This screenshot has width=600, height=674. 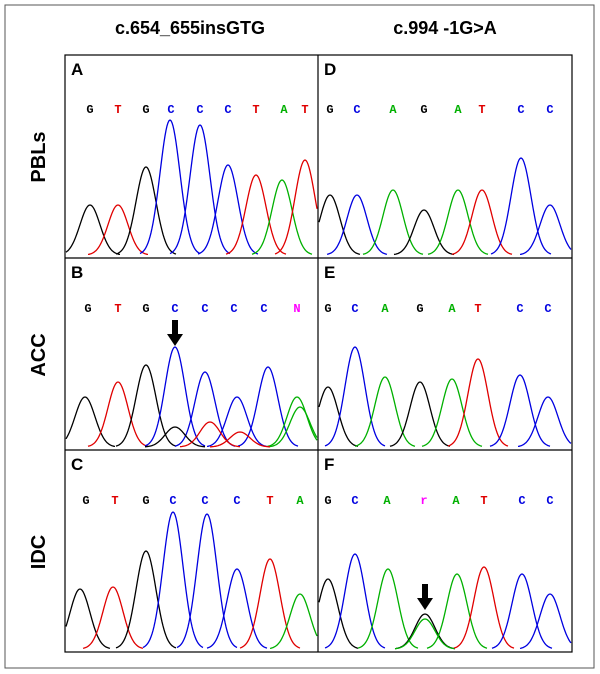 I want to click on panel-label: E, so click(x=329, y=272).